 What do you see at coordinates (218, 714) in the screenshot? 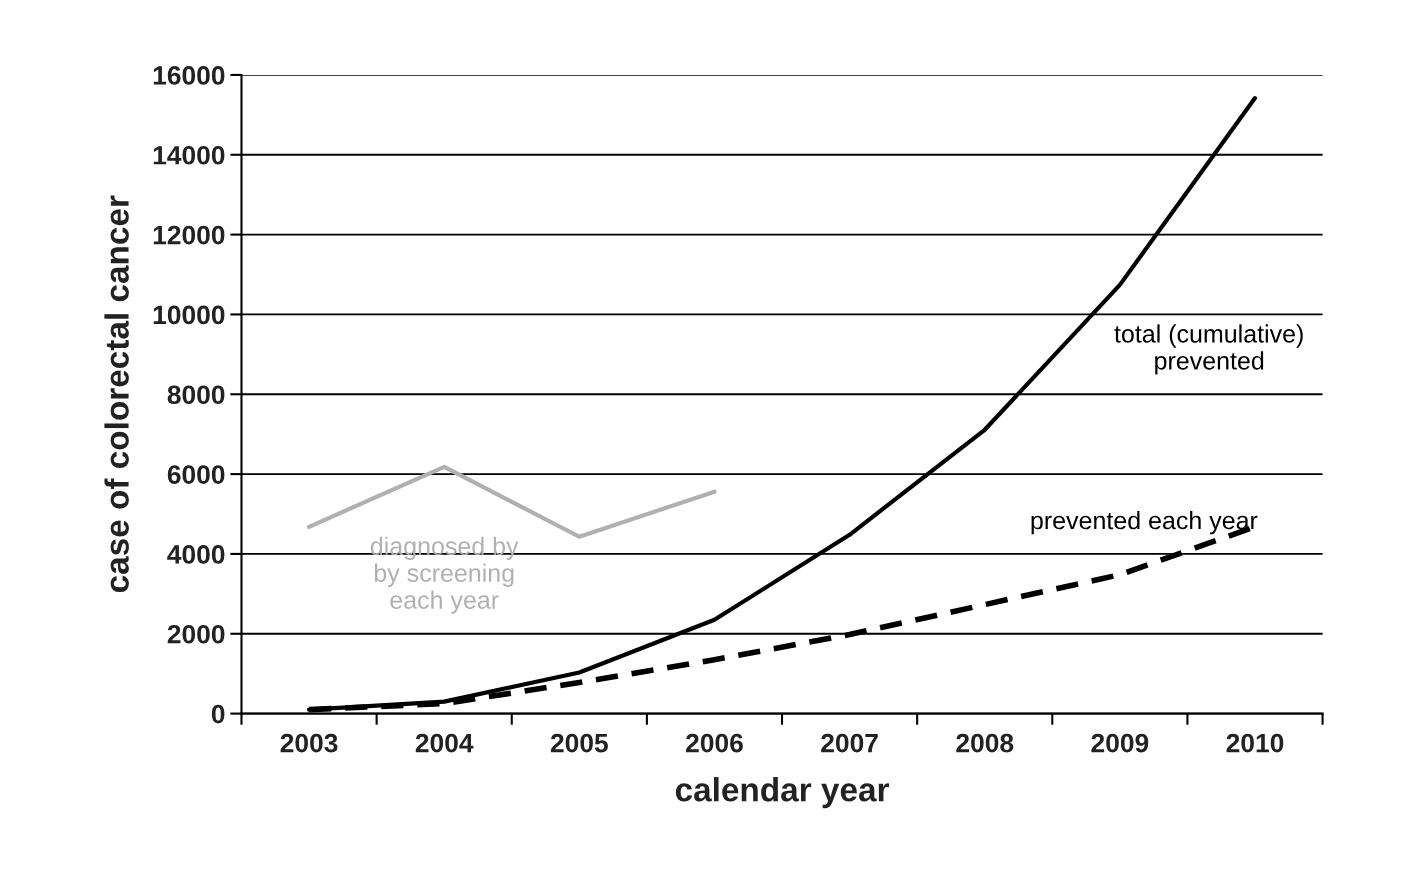
I see `y-tick-label: 0` at bounding box center [218, 714].